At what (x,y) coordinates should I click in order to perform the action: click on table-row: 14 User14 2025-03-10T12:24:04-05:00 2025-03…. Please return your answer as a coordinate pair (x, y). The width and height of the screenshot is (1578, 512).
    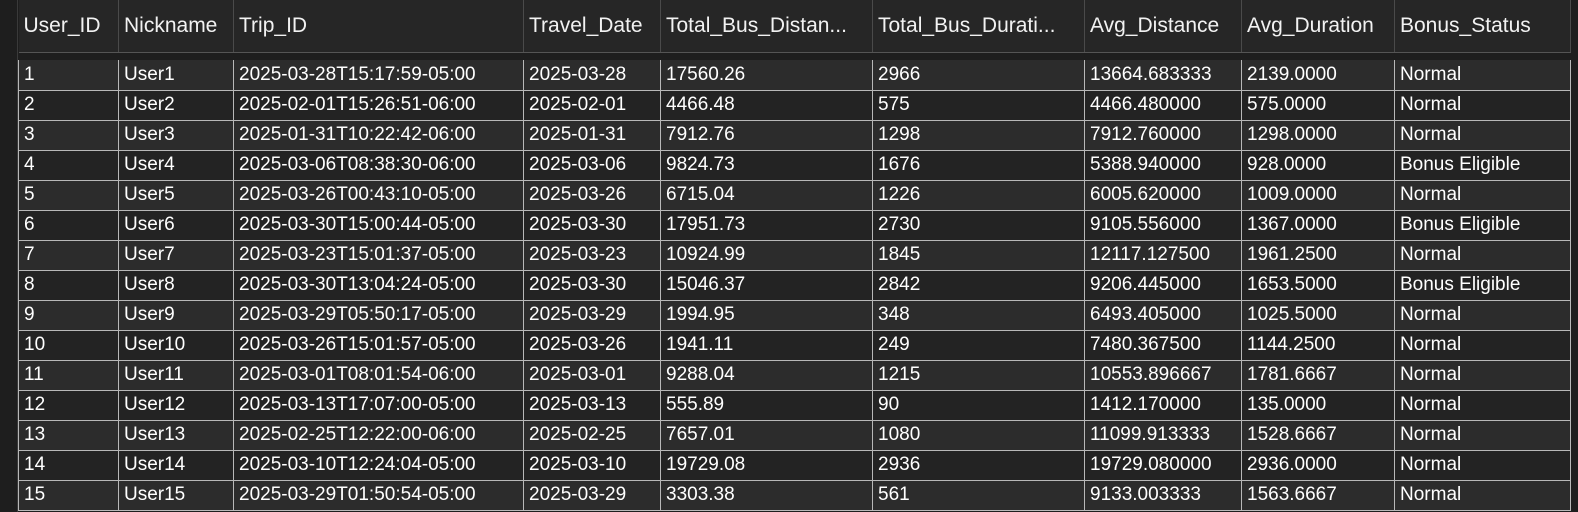
    Looking at the image, I should click on (794, 465).